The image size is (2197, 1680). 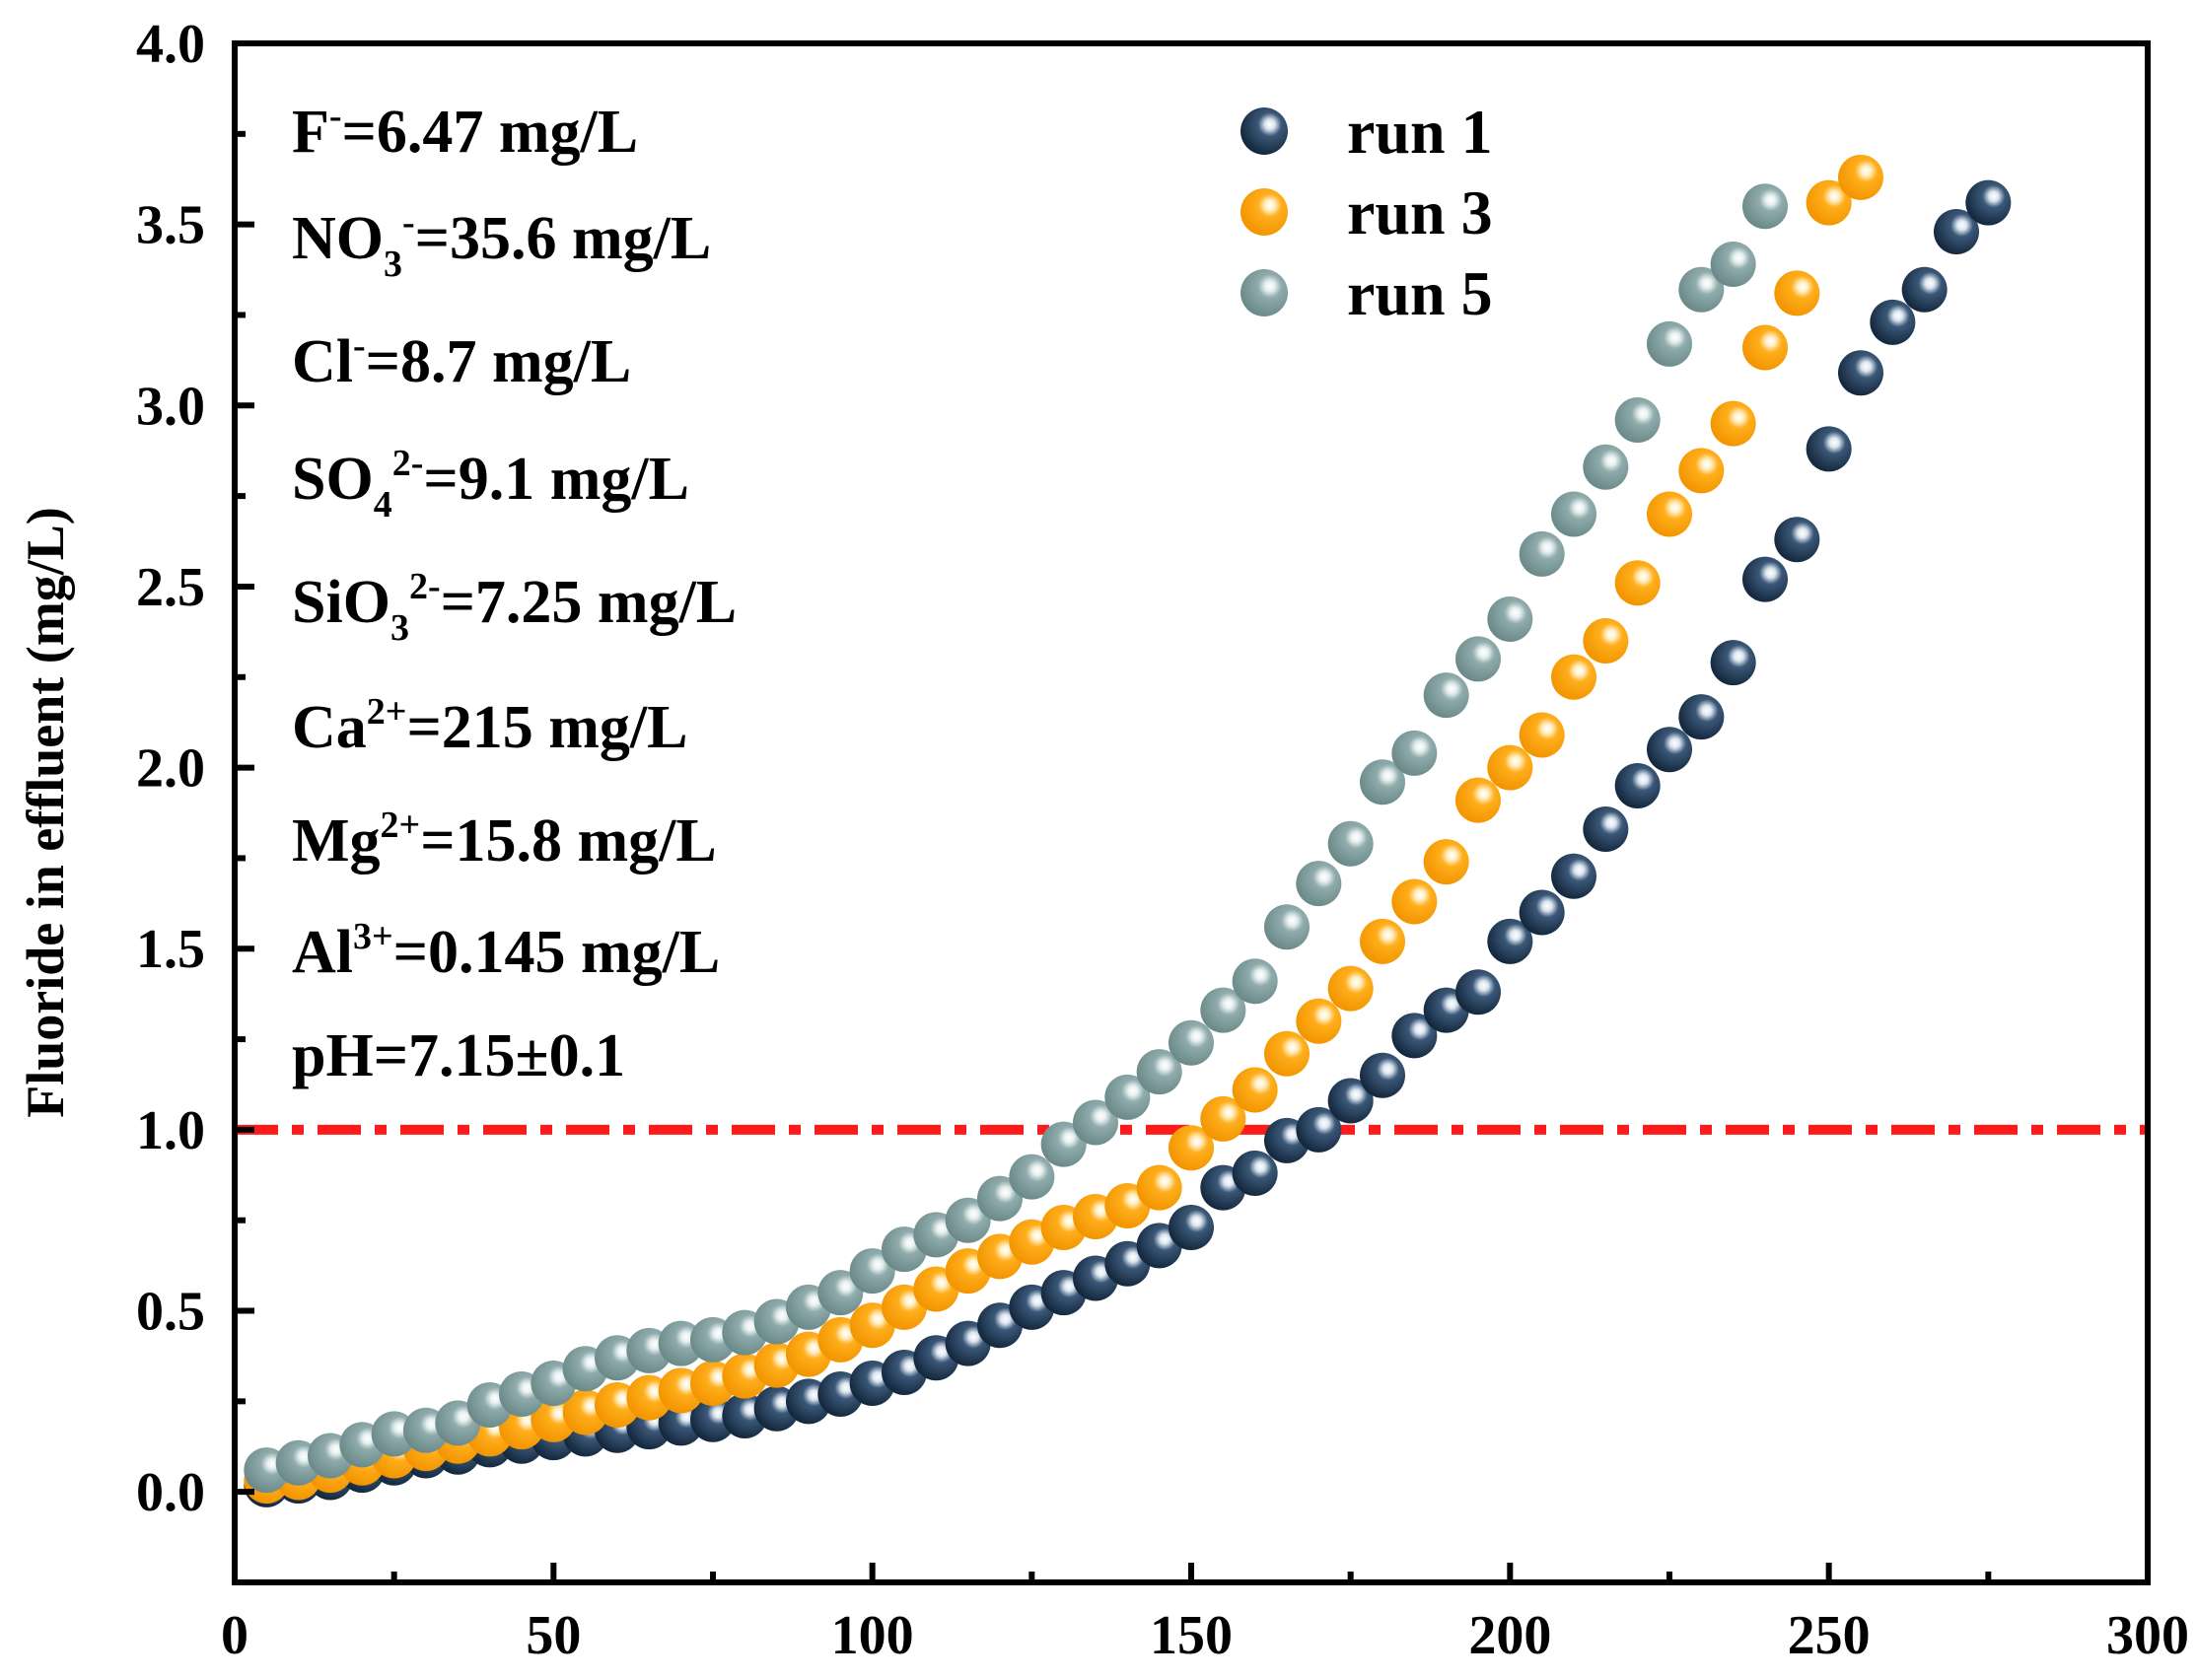 What do you see at coordinates (2147, 1635) in the screenshot?
I see `x-tick-label: 300` at bounding box center [2147, 1635].